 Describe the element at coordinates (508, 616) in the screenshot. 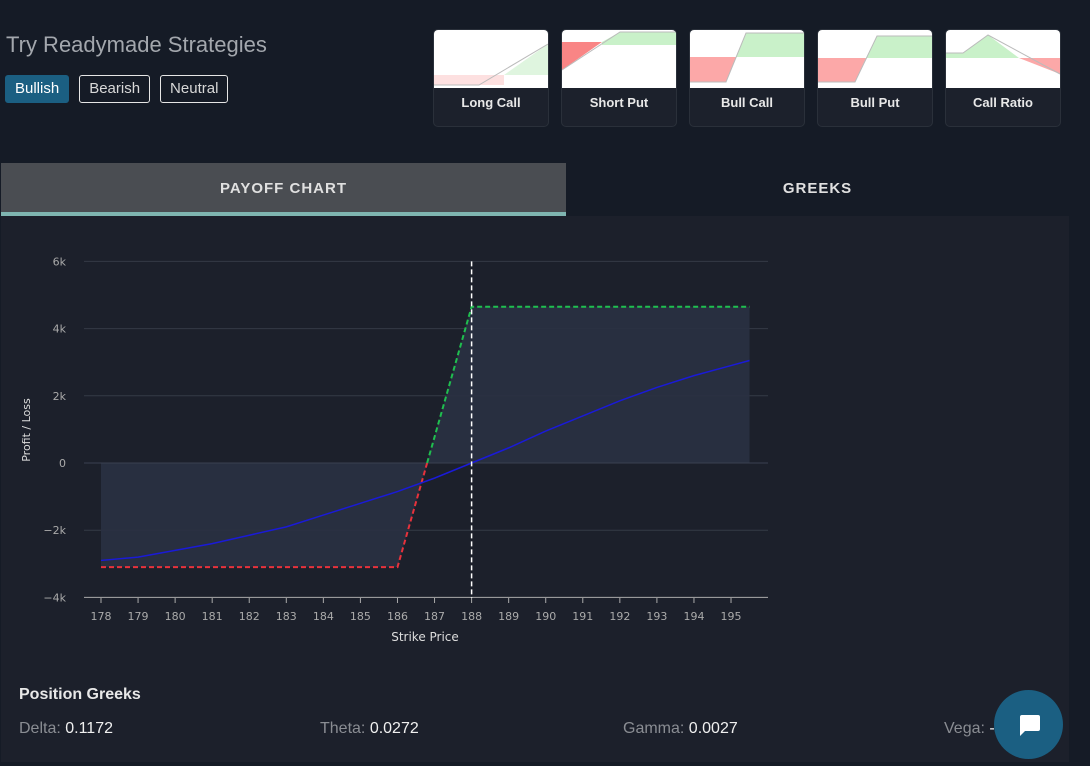

I see `x-tick-label: 189` at that location.